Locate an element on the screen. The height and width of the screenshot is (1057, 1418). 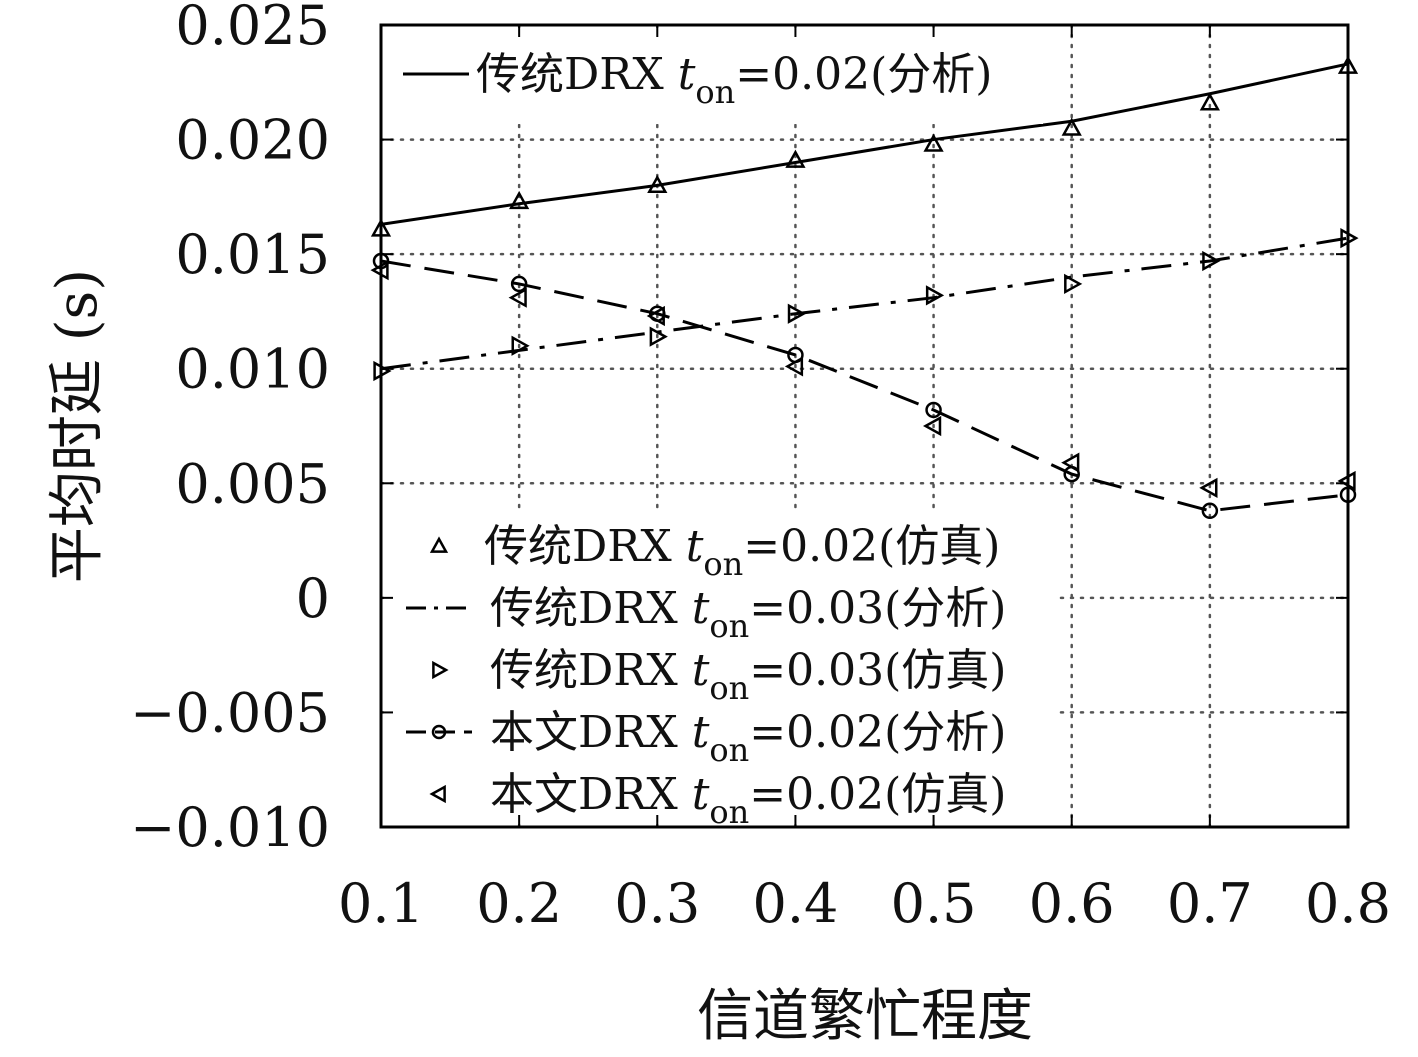
y-tick-label: 0 is located at coordinates (313, 598).